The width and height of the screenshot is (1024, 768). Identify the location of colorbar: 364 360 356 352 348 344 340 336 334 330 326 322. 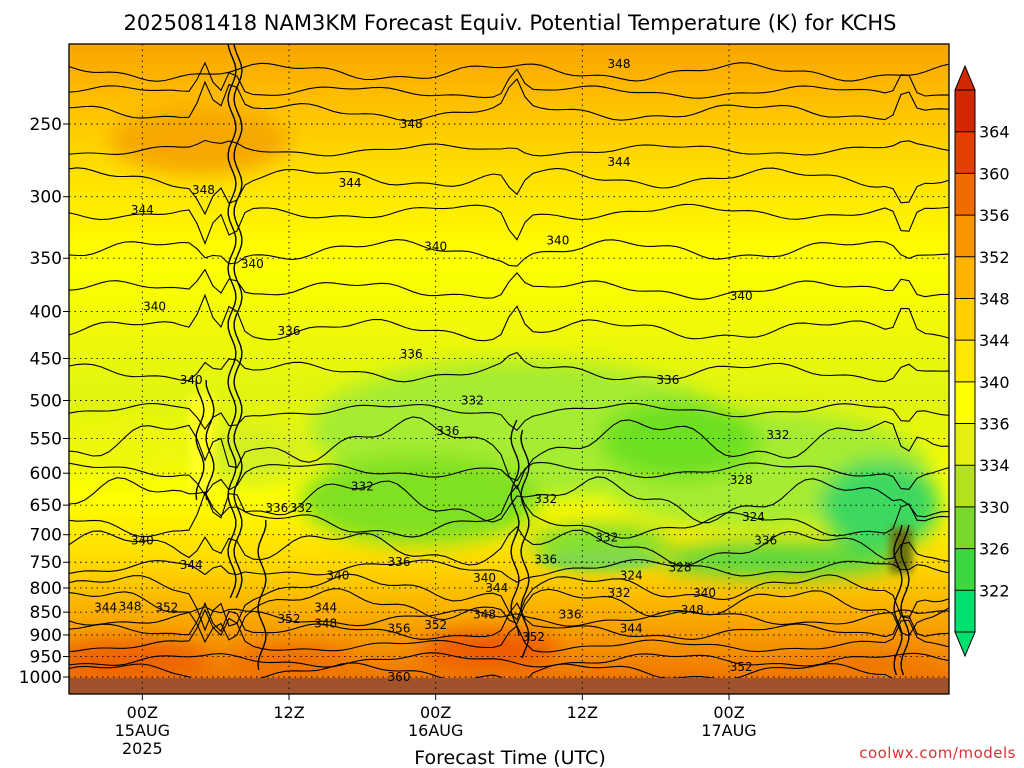
(982, 361).